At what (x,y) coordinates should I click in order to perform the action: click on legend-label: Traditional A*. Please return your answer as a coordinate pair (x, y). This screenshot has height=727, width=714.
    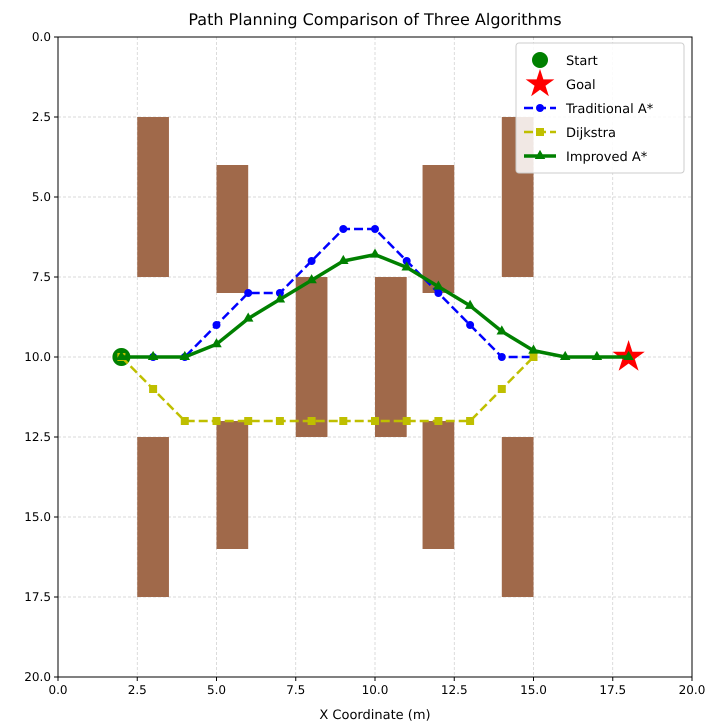
    Looking at the image, I should click on (609, 109).